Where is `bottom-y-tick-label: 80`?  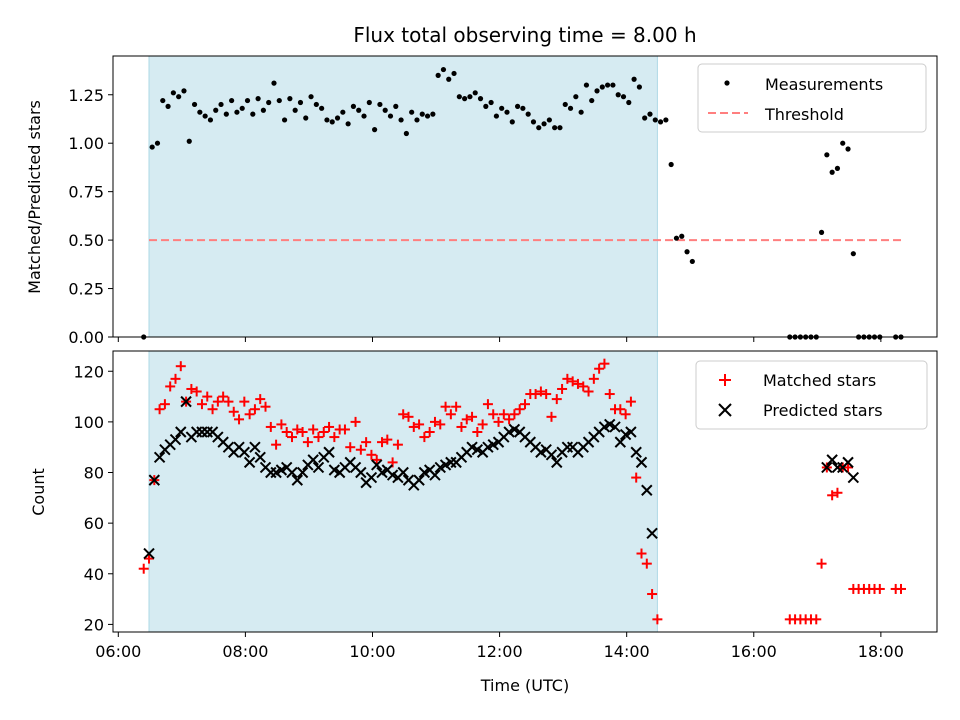
bottom-y-tick-label: 80 is located at coordinates (94, 473).